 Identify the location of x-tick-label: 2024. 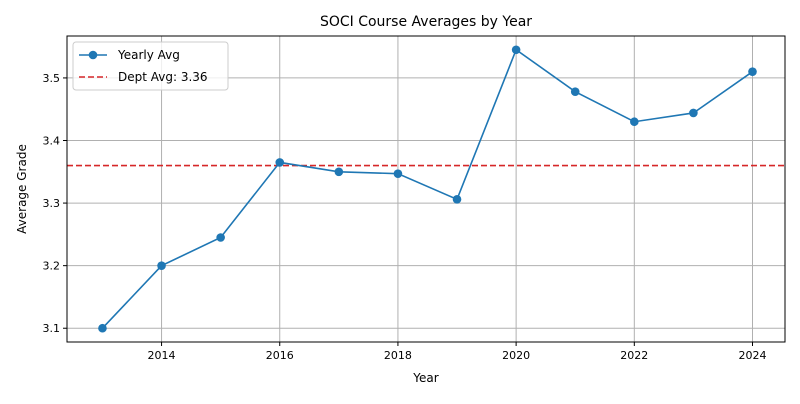
(752, 355).